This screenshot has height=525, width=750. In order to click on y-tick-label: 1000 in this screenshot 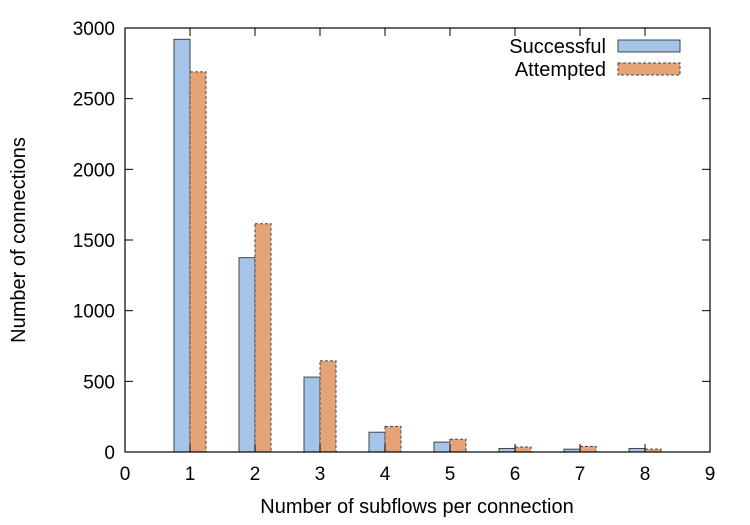, I will do `click(94, 312)`.